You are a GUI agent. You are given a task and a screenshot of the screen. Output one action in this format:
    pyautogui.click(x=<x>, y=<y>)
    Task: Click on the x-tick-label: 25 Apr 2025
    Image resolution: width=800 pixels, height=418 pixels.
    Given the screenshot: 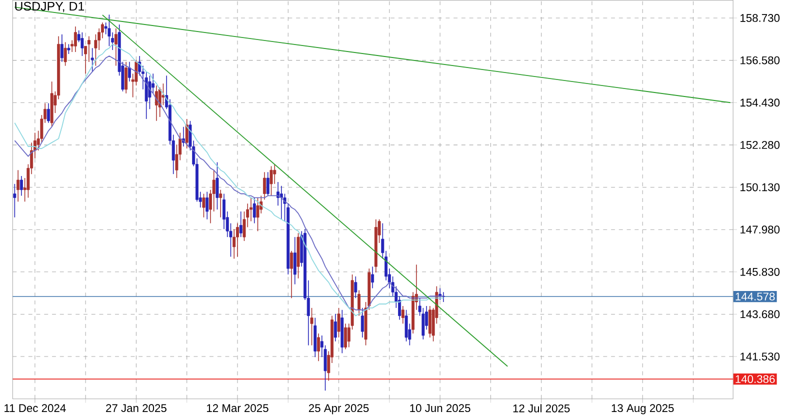 What is the action you would take?
    pyautogui.click(x=338, y=409)
    